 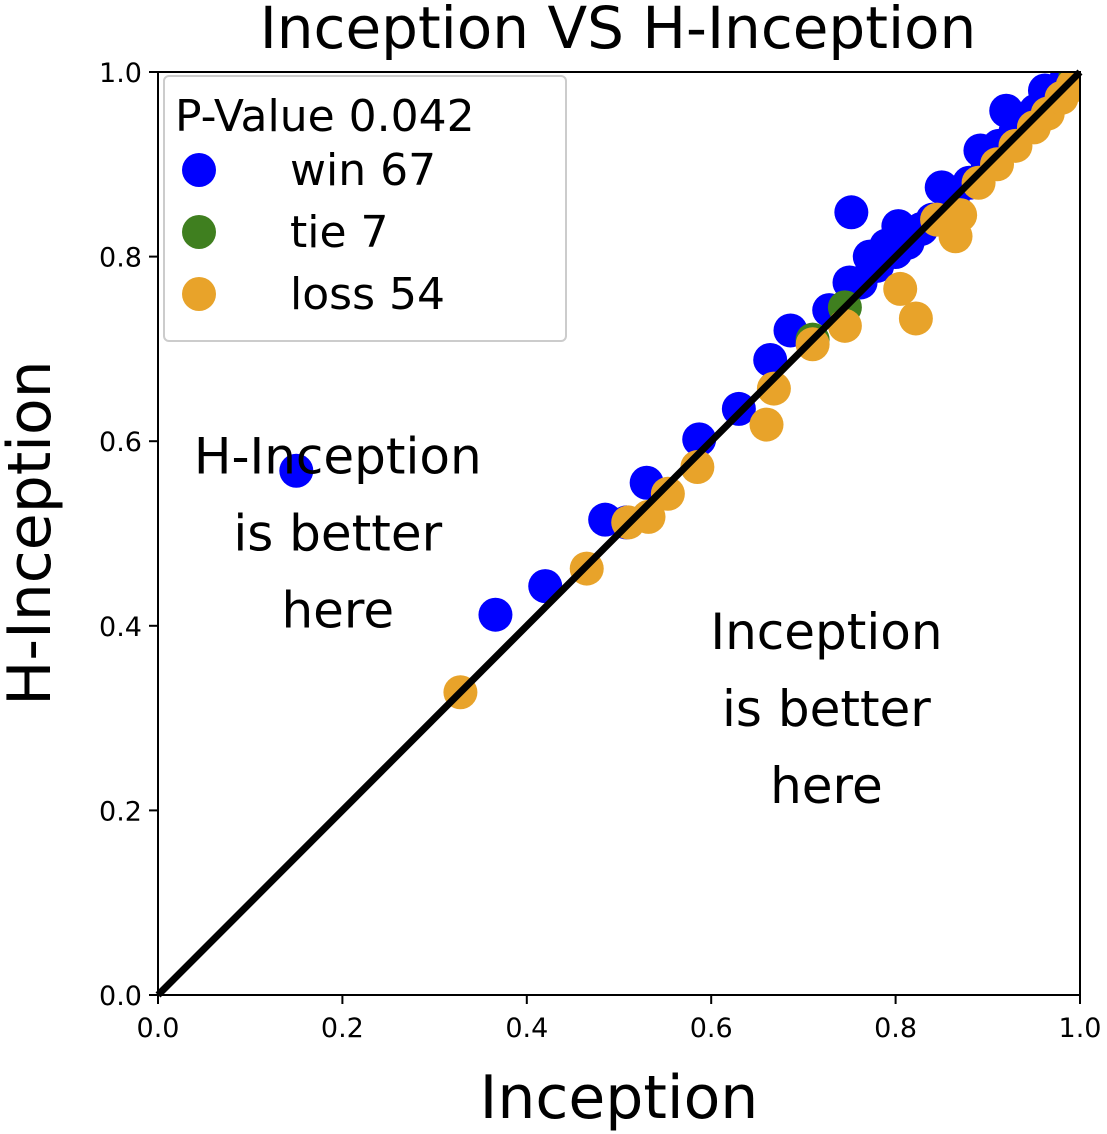 What do you see at coordinates (363, 170) in the screenshot?
I see `legend-entry-0: win 67` at bounding box center [363, 170].